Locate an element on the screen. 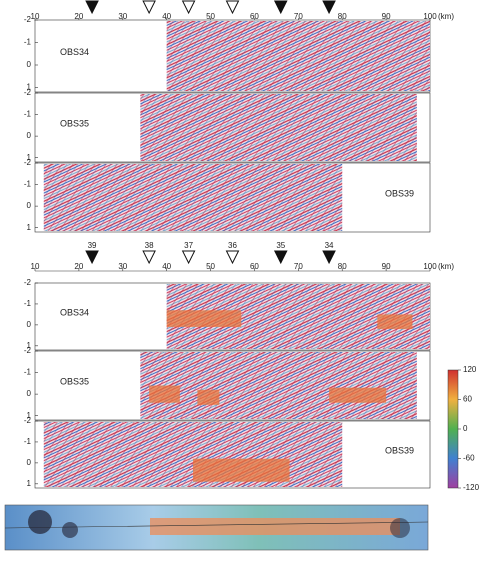  colorbar-label: 120 is located at coordinates (470, 369).